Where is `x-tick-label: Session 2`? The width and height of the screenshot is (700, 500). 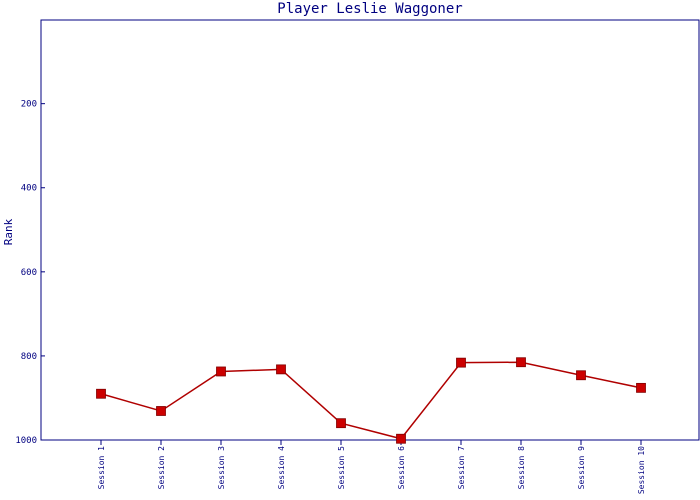
x-tick-label: Session 2 is located at coordinates (161, 468).